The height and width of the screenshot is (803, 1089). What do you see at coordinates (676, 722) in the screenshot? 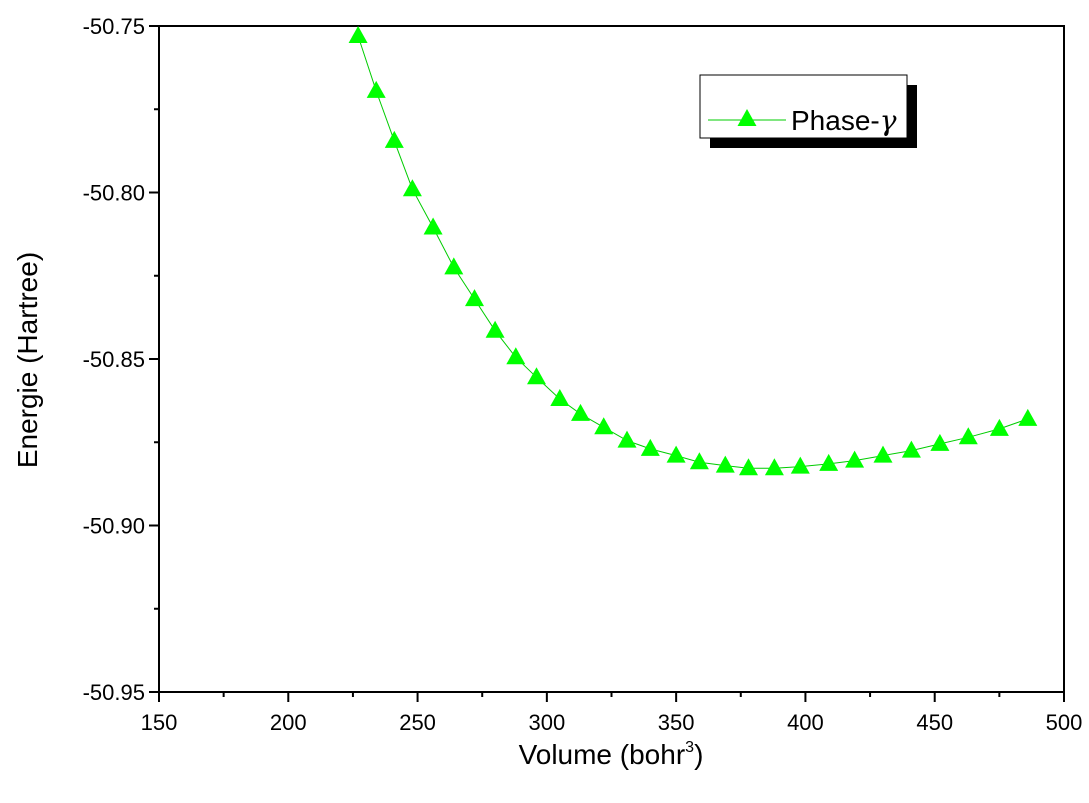
I see `x-tick-label: 350` at bounding box center [676, 722].